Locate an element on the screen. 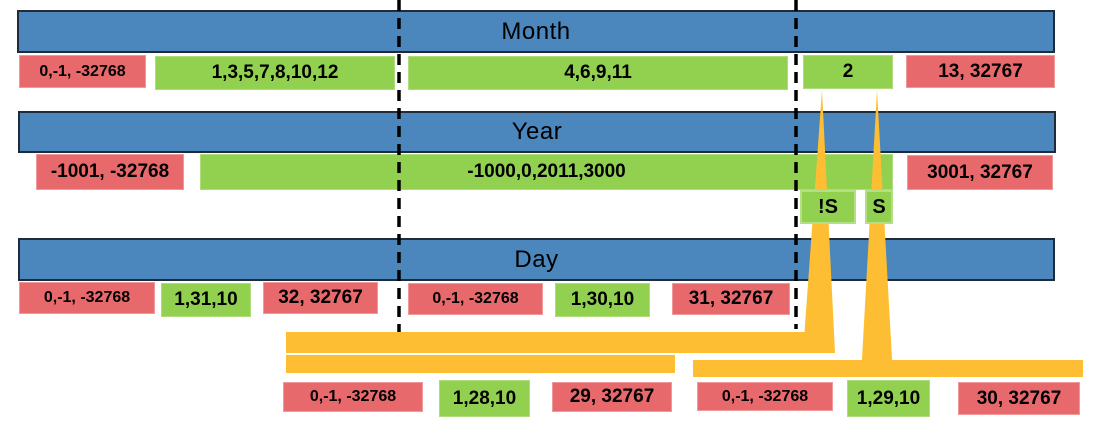 The image size is (1093, 436). month-class-30-day-months: 4,6,9,11 is located at coordinates (598, 73).